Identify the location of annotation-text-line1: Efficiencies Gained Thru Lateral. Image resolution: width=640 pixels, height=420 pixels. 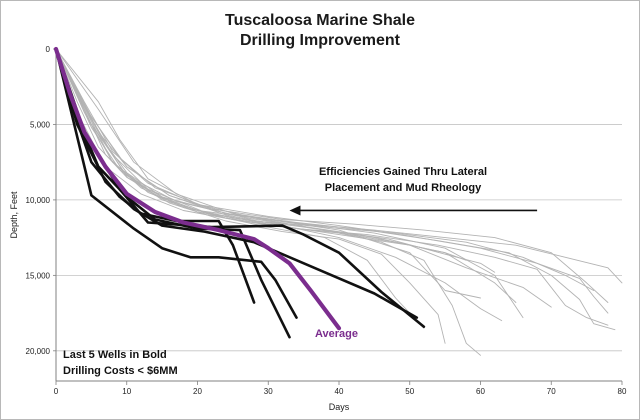
(403, 172).